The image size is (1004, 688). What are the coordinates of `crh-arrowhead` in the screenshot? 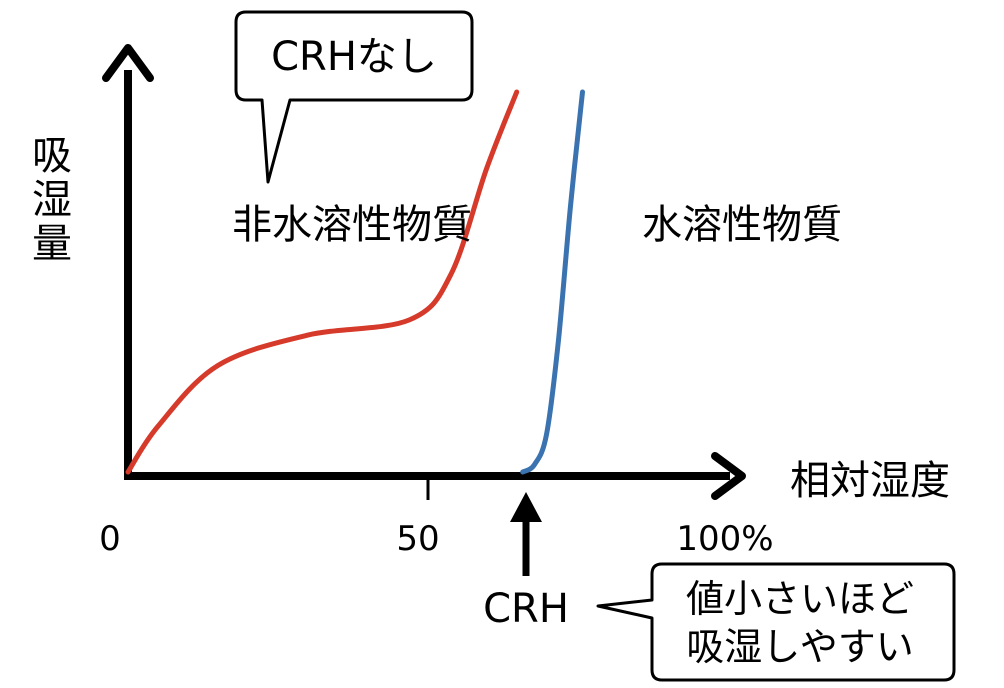 It's located at (526, 507).